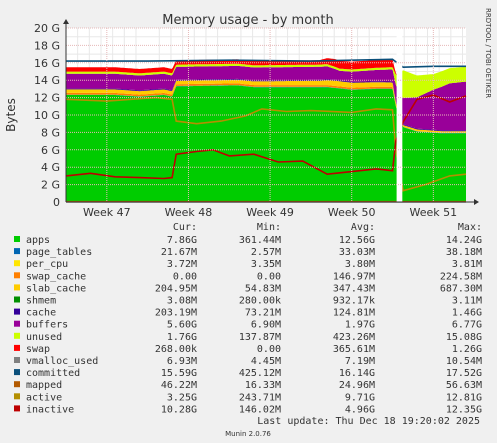 The image size is (497, 443). Describe the element at coordinates (461, 288) in the screenshot. I see `legend-max-slab-cache: 687.30M` at that location.